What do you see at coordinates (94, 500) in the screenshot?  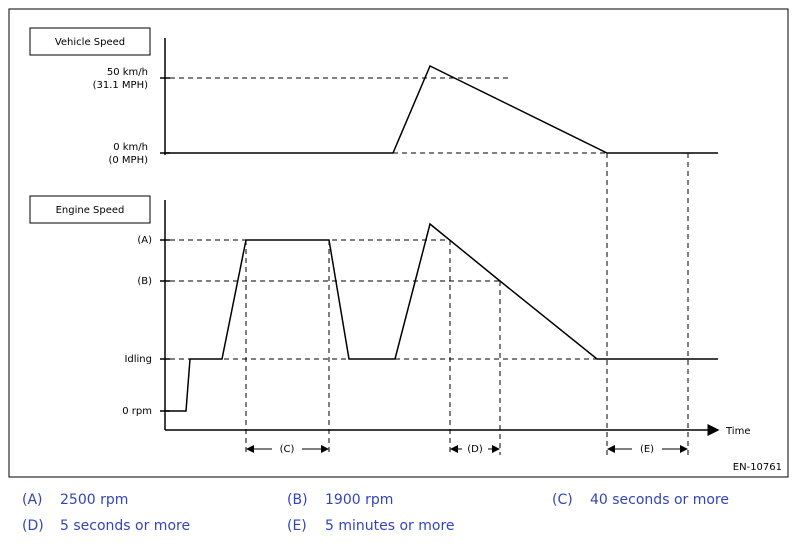 I see `legend-text: 2500 rpm` at bounding box center [94, 500].